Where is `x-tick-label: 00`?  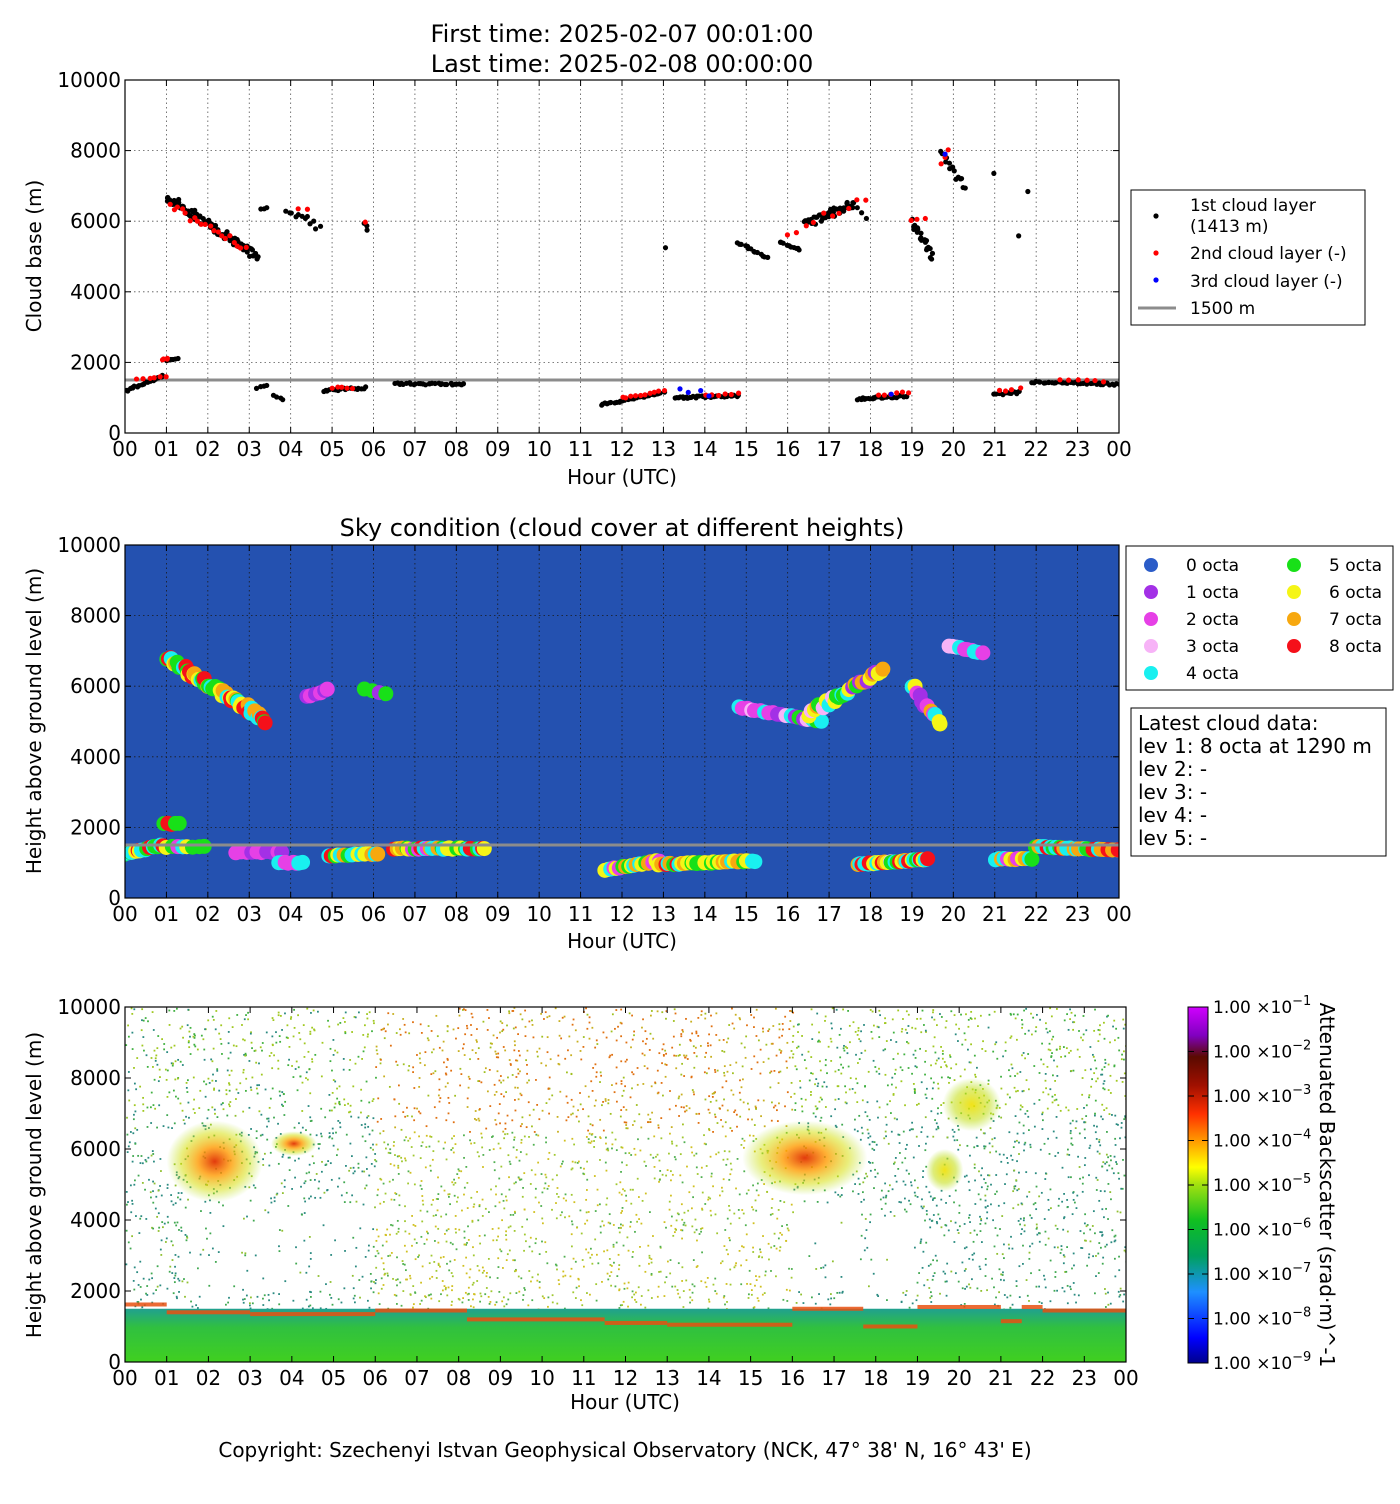 x-tick-label: 00 is located at coordinates (1118, 449).